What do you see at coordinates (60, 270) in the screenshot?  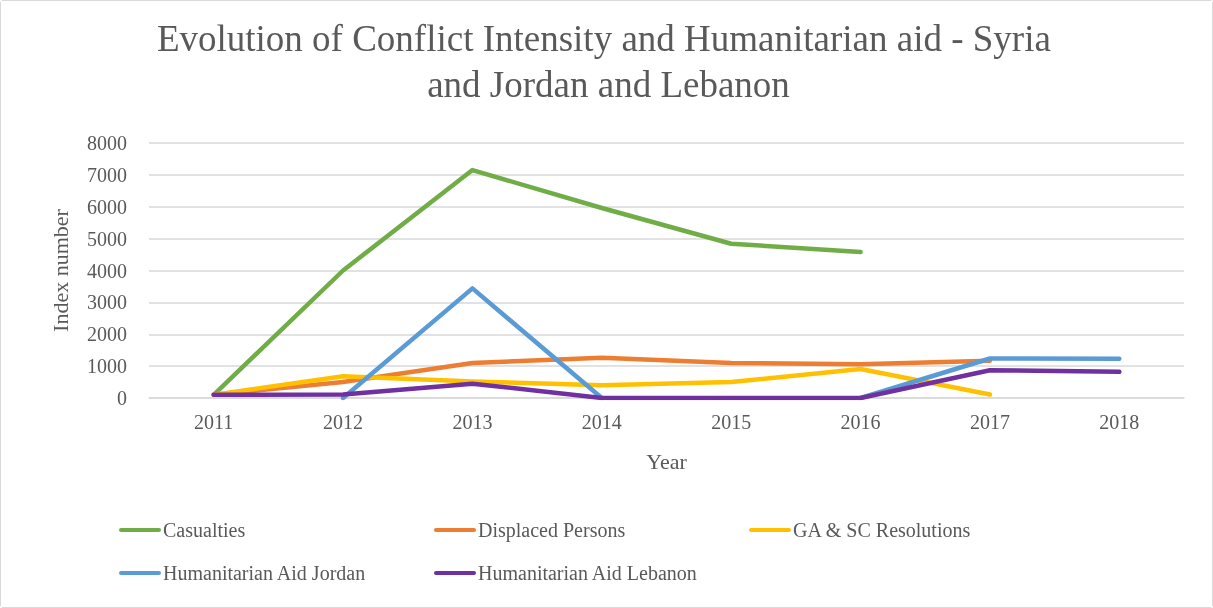 I see `y-axis-title: Index number` at bounding box center [60, 270].